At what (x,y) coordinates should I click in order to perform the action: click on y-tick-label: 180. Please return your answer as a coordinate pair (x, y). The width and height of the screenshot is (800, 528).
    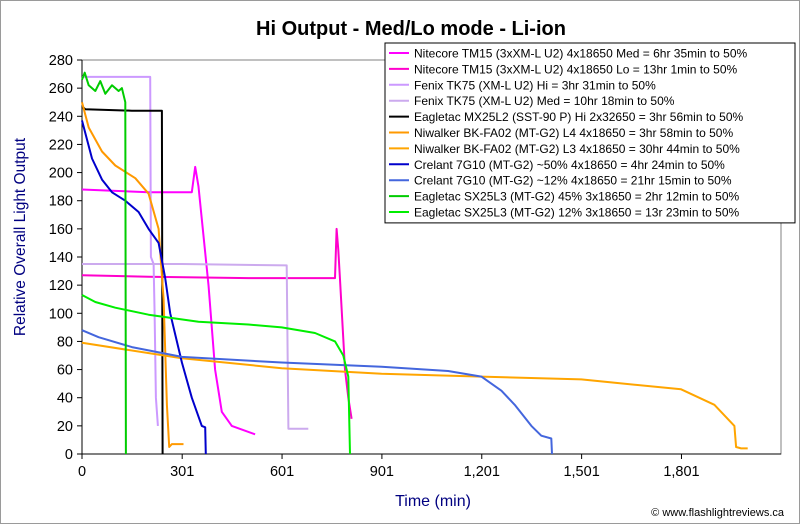
    Looking at the image, I should click on (61, 202).